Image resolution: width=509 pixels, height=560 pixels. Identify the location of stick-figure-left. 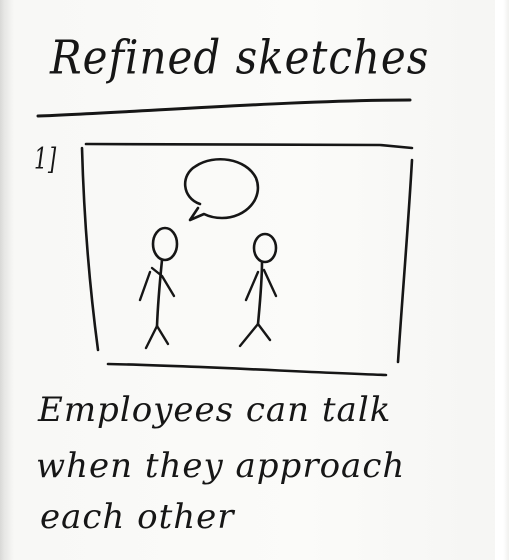
(158, 288).